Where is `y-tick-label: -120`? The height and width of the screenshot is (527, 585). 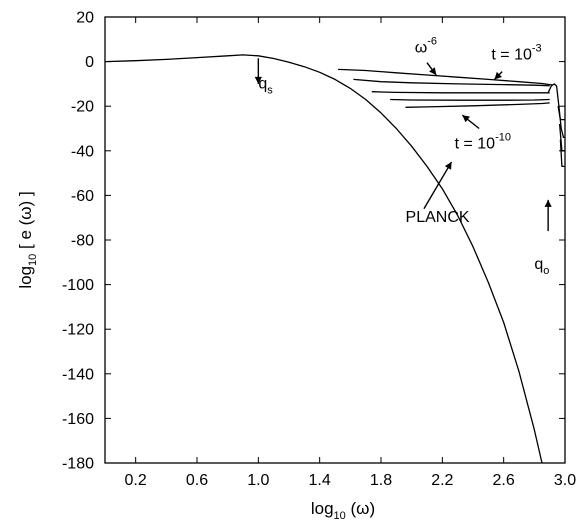 y-tick-label: -120 is located at coordinates (78, 330).